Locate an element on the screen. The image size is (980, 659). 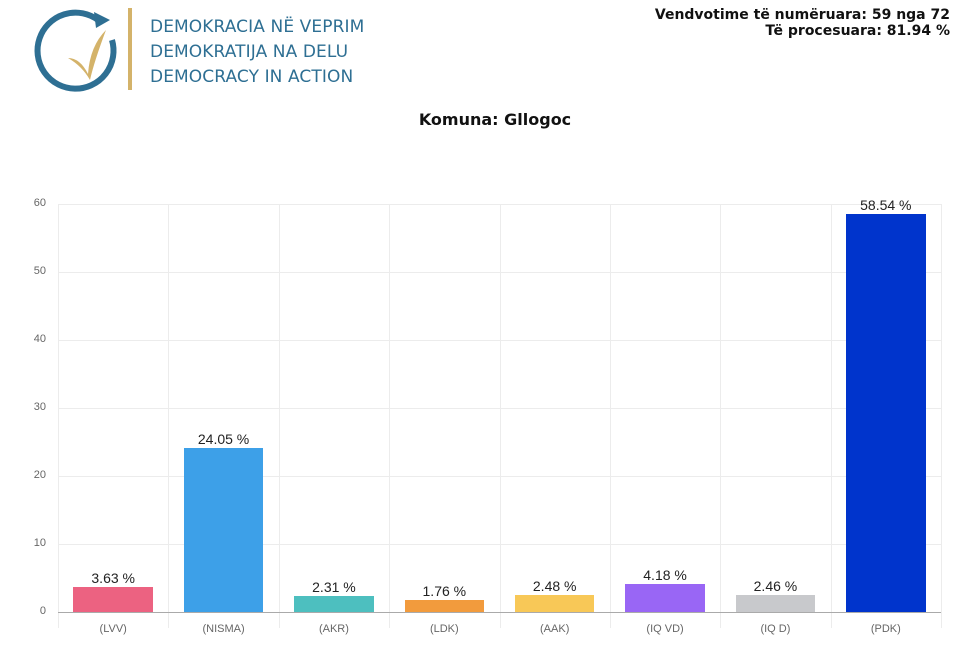
logo is located at coordinates (78, 51).